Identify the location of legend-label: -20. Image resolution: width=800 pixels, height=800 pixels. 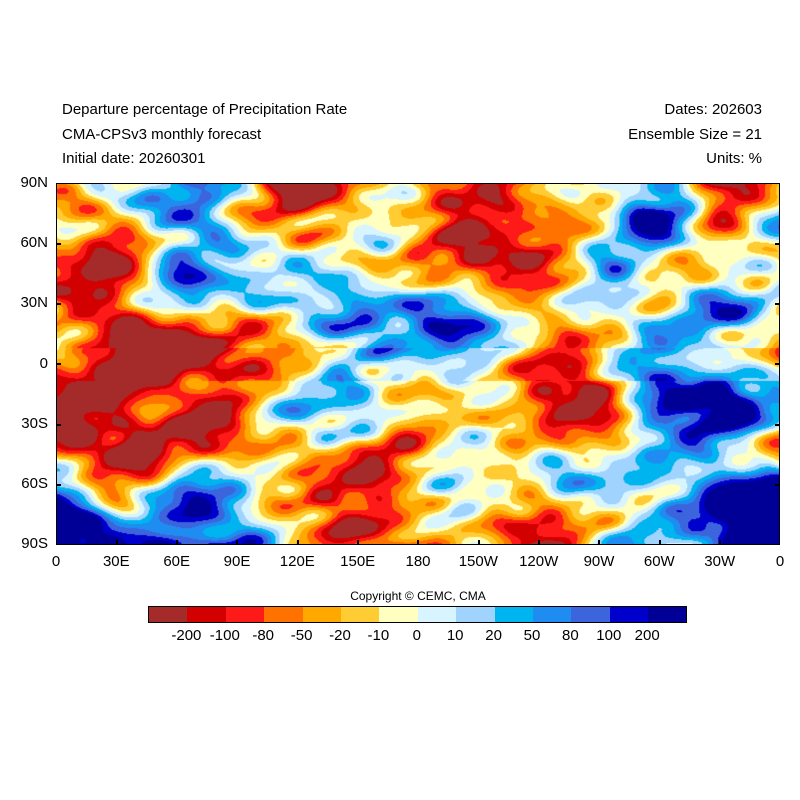
(340, 635).